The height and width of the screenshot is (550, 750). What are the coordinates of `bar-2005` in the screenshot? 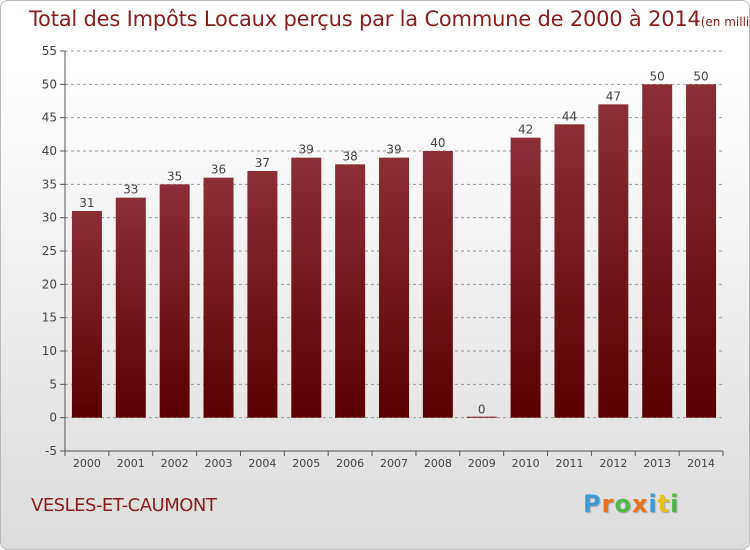 It's located at (306, 287).